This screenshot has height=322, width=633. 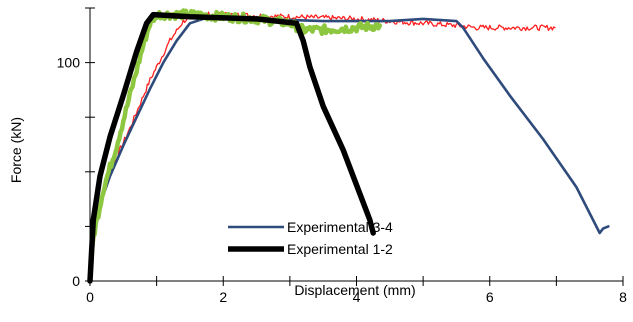 What do you see at coordinates (223, 297) in the screenshot?
I see `x-tick-label: 2` at bounding box center [223, 297].